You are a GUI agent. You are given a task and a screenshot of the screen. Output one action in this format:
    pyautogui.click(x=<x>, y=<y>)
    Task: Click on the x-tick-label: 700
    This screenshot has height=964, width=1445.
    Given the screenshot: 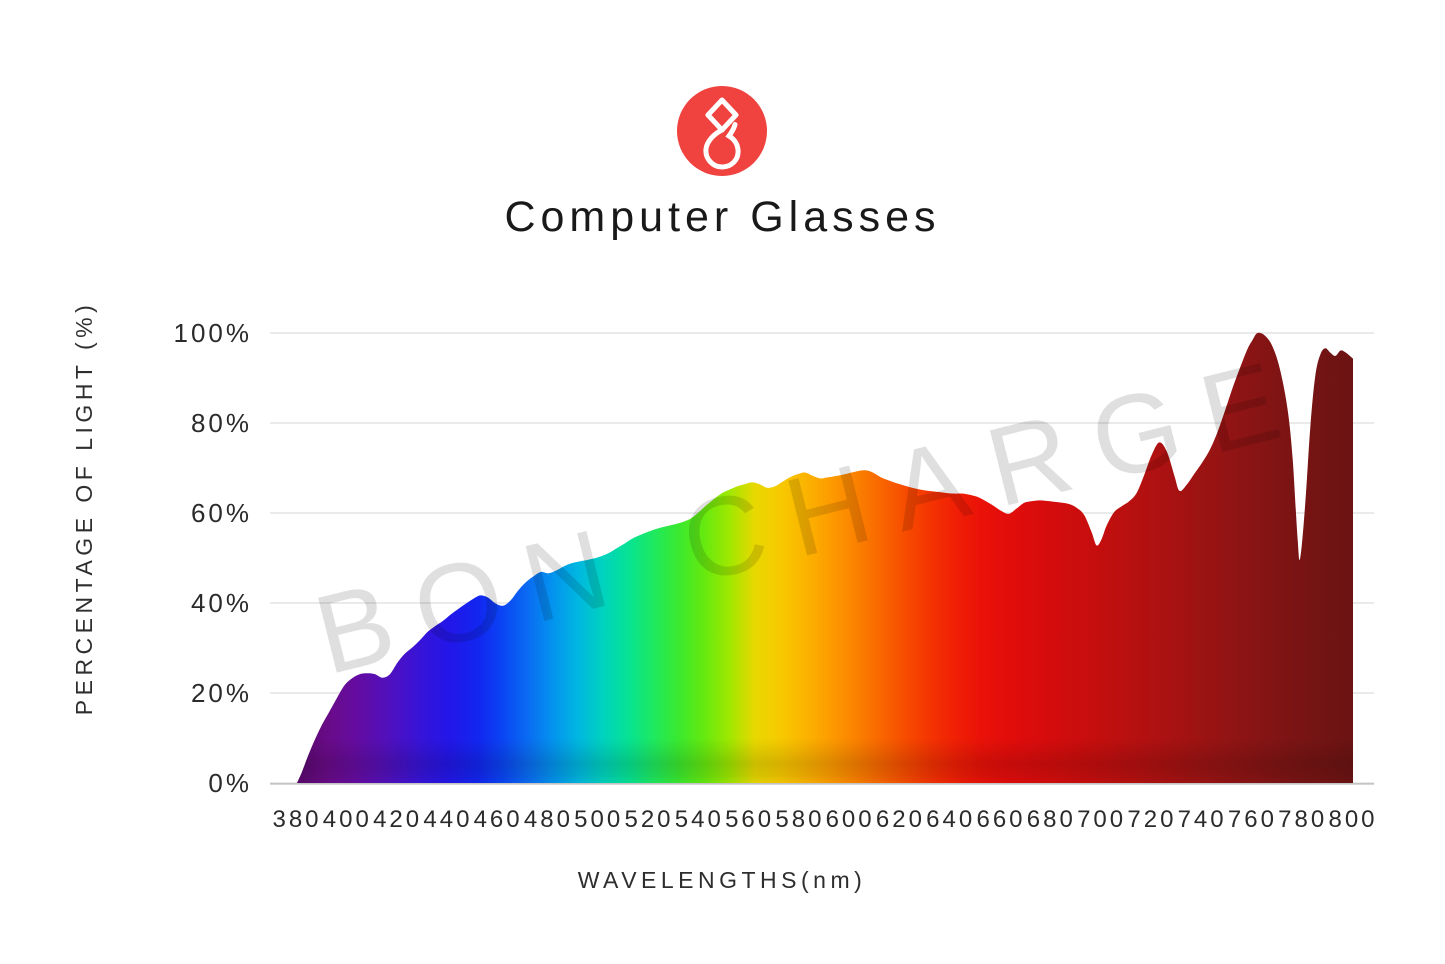 What is the action you would take?
    pyautogui.click(x=1101, y=819)
    